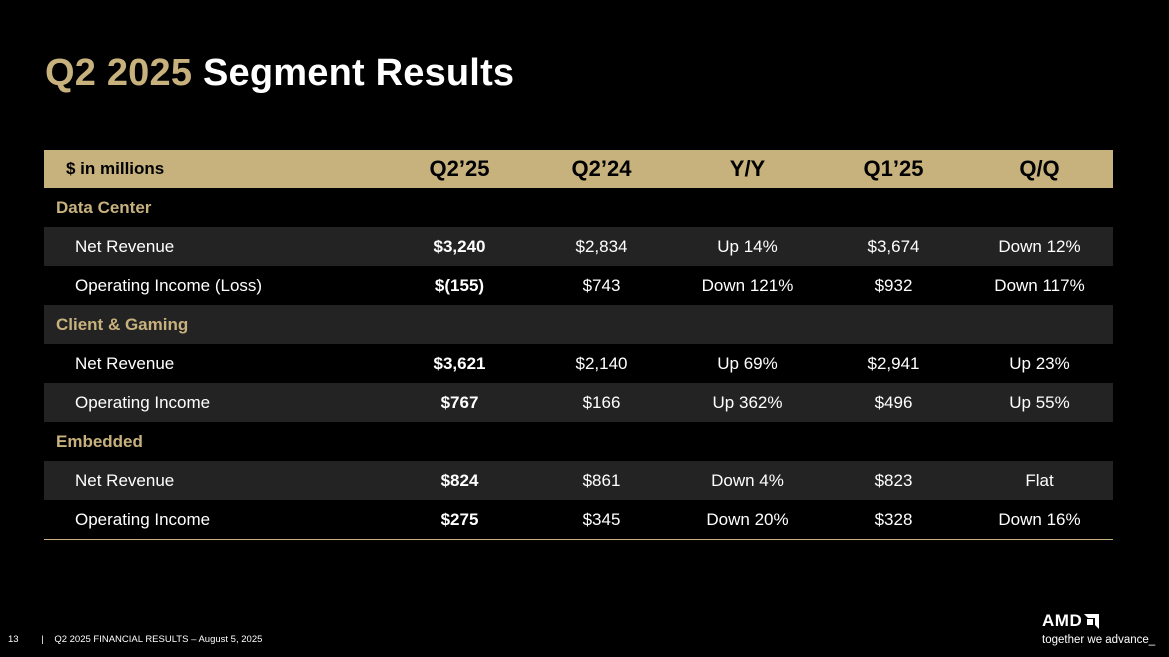 The width and height of the screenshot is (1169, 657). Describe the element at coordinates (601, 285) in the screenshot. I see `cell-q2-24: $743` at that location.